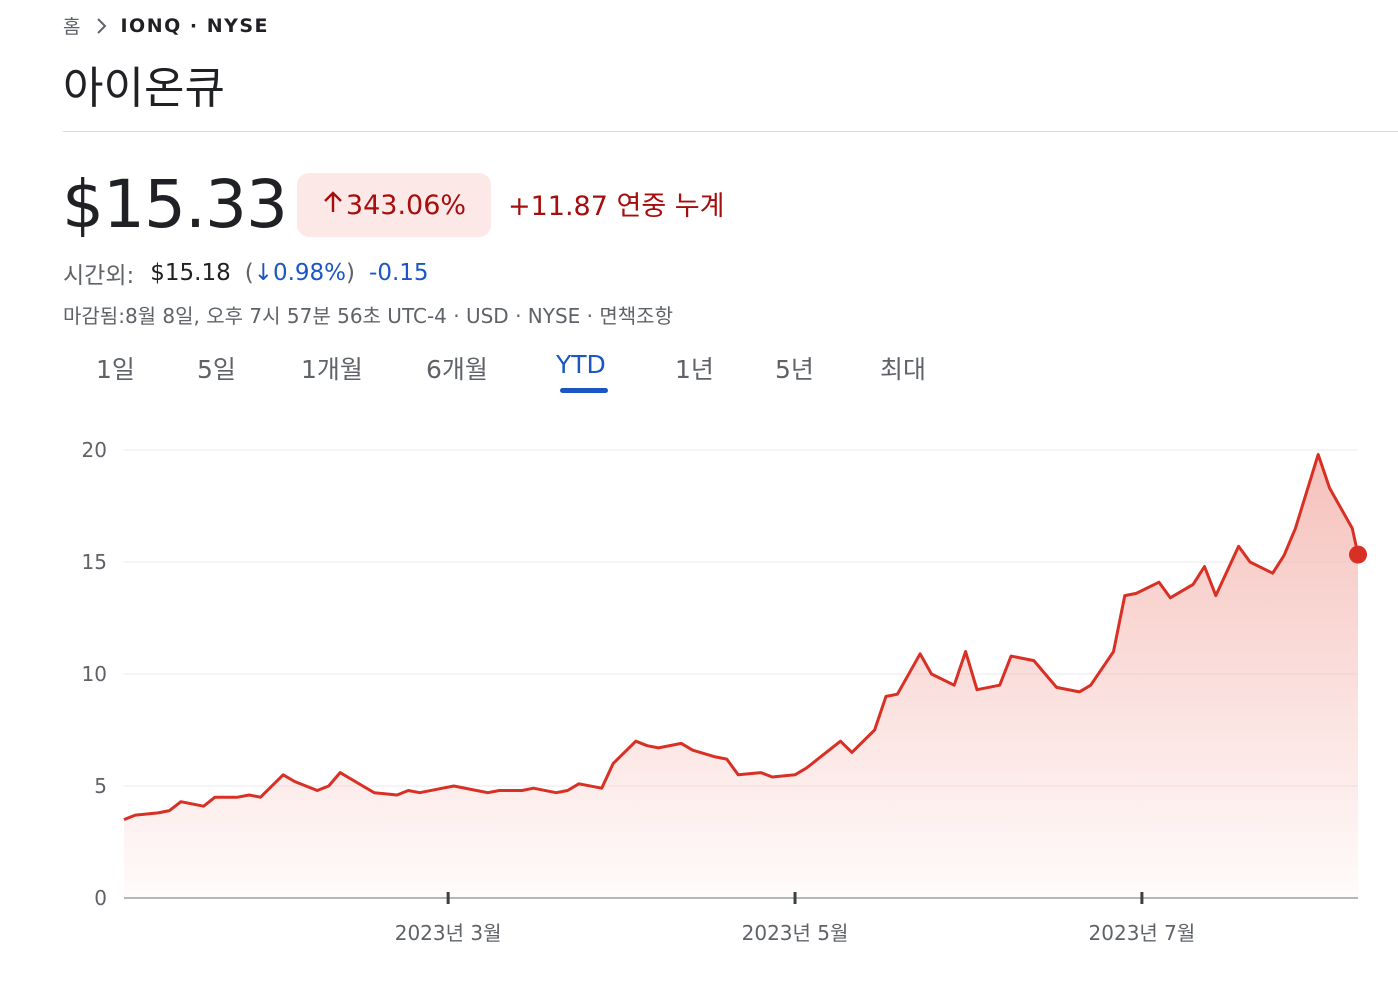  I want to click on x-tick-label: 2023년 7월, so click(1142, 933).